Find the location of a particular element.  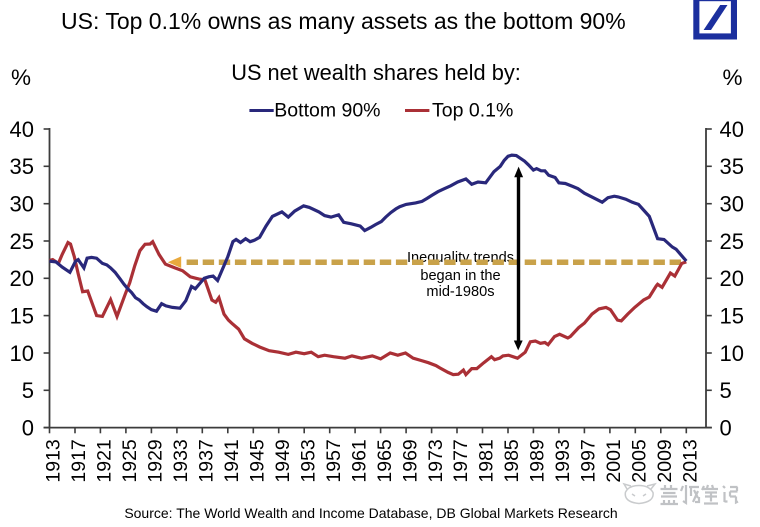

svg-text: 1961 is located at coordinates (359, 460).